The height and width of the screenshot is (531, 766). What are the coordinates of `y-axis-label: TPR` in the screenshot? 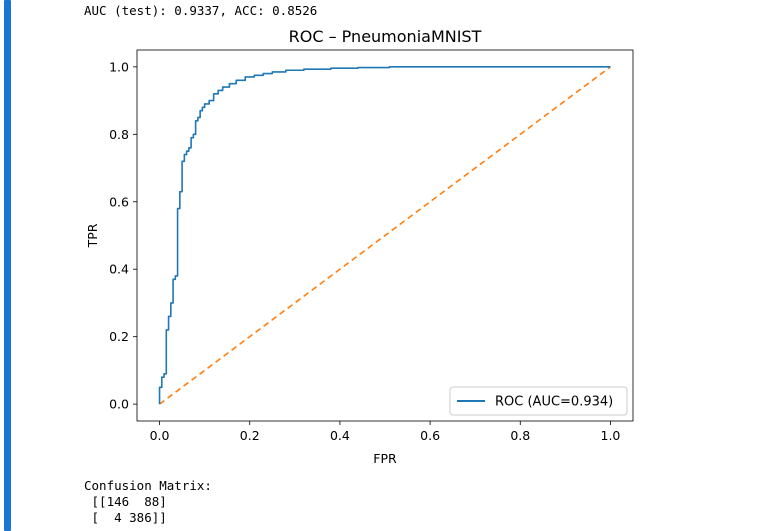 It's located at (92, 235).